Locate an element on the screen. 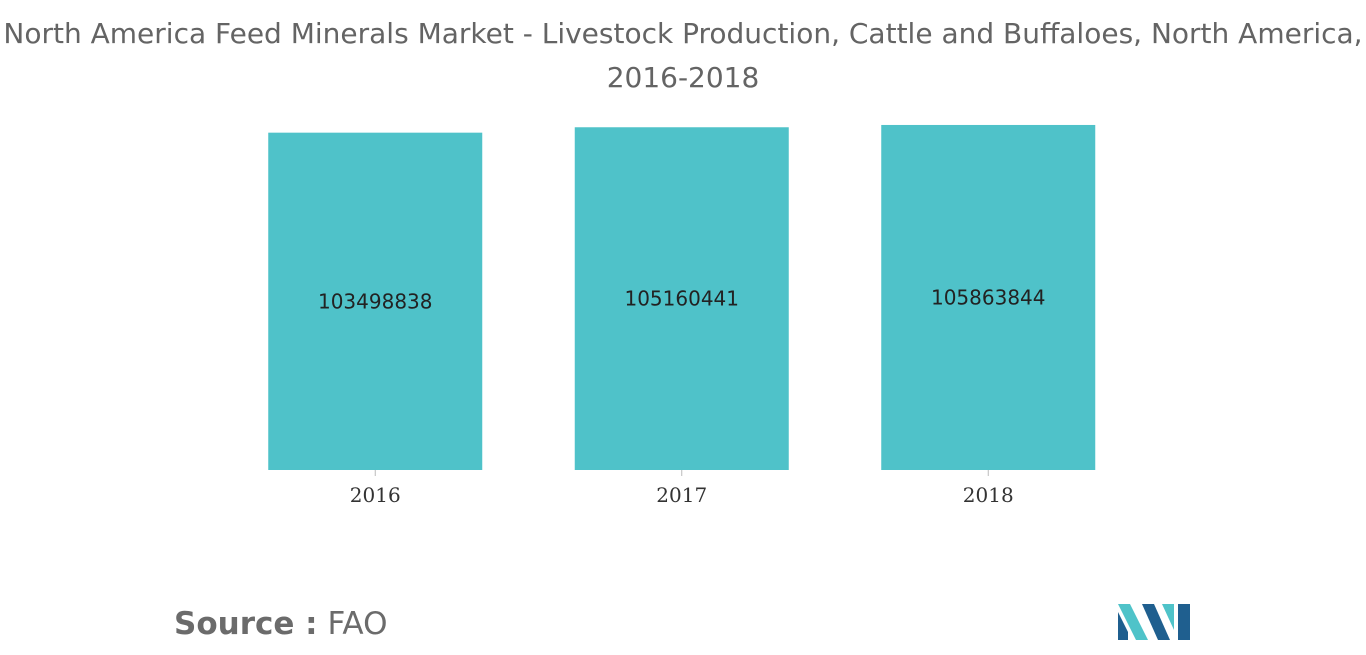 Image resolution: width=1366 pixels, height=655 pixels. labels-layer: 103498838 105160441 105863844 is located at coordinates (682, 299).